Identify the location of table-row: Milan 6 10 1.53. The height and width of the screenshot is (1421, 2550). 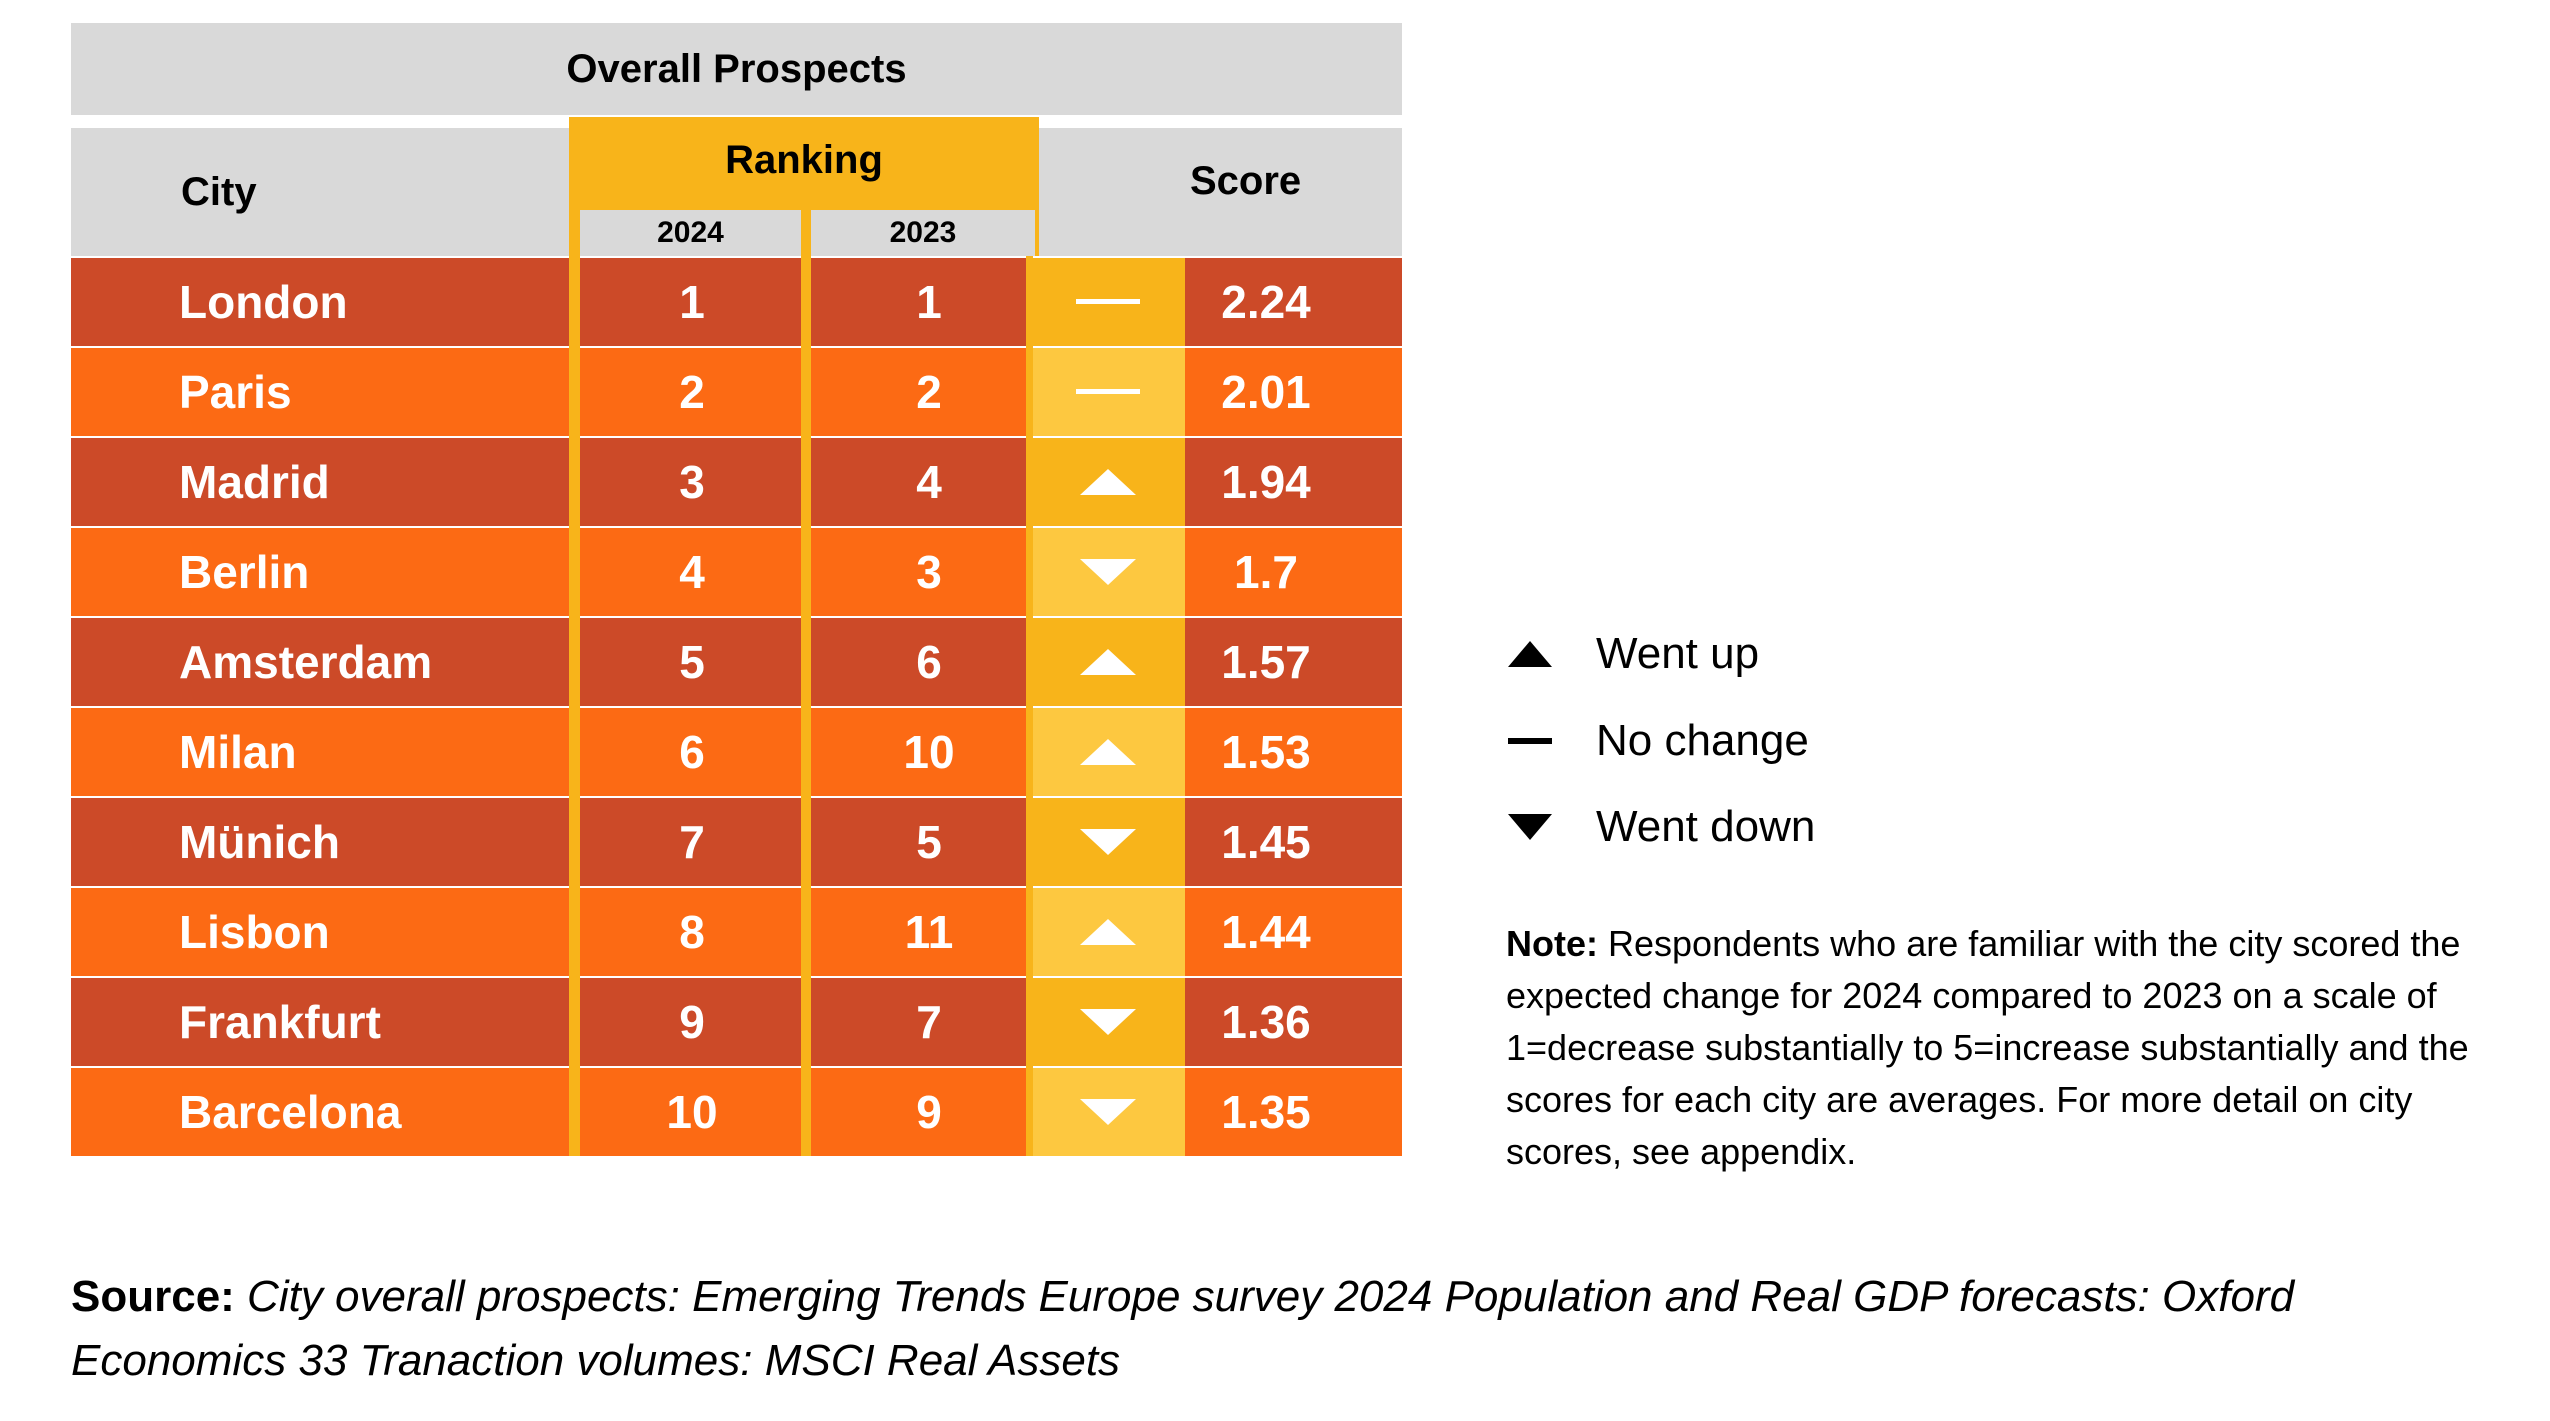
(736, 752).